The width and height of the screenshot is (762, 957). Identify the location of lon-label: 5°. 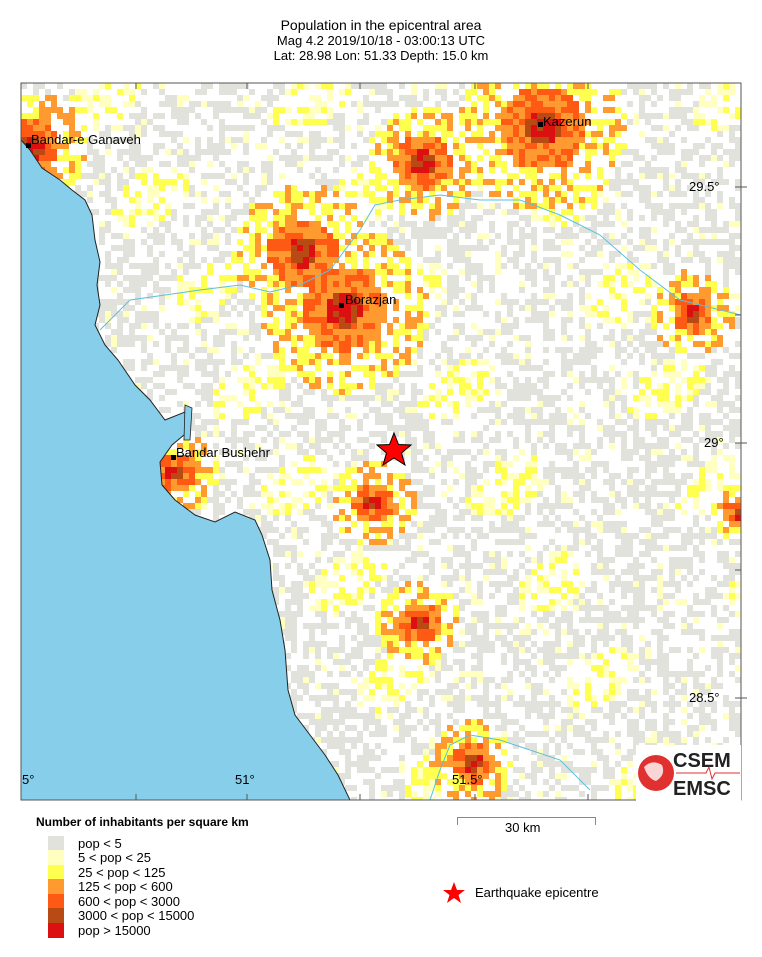
(28, 779).